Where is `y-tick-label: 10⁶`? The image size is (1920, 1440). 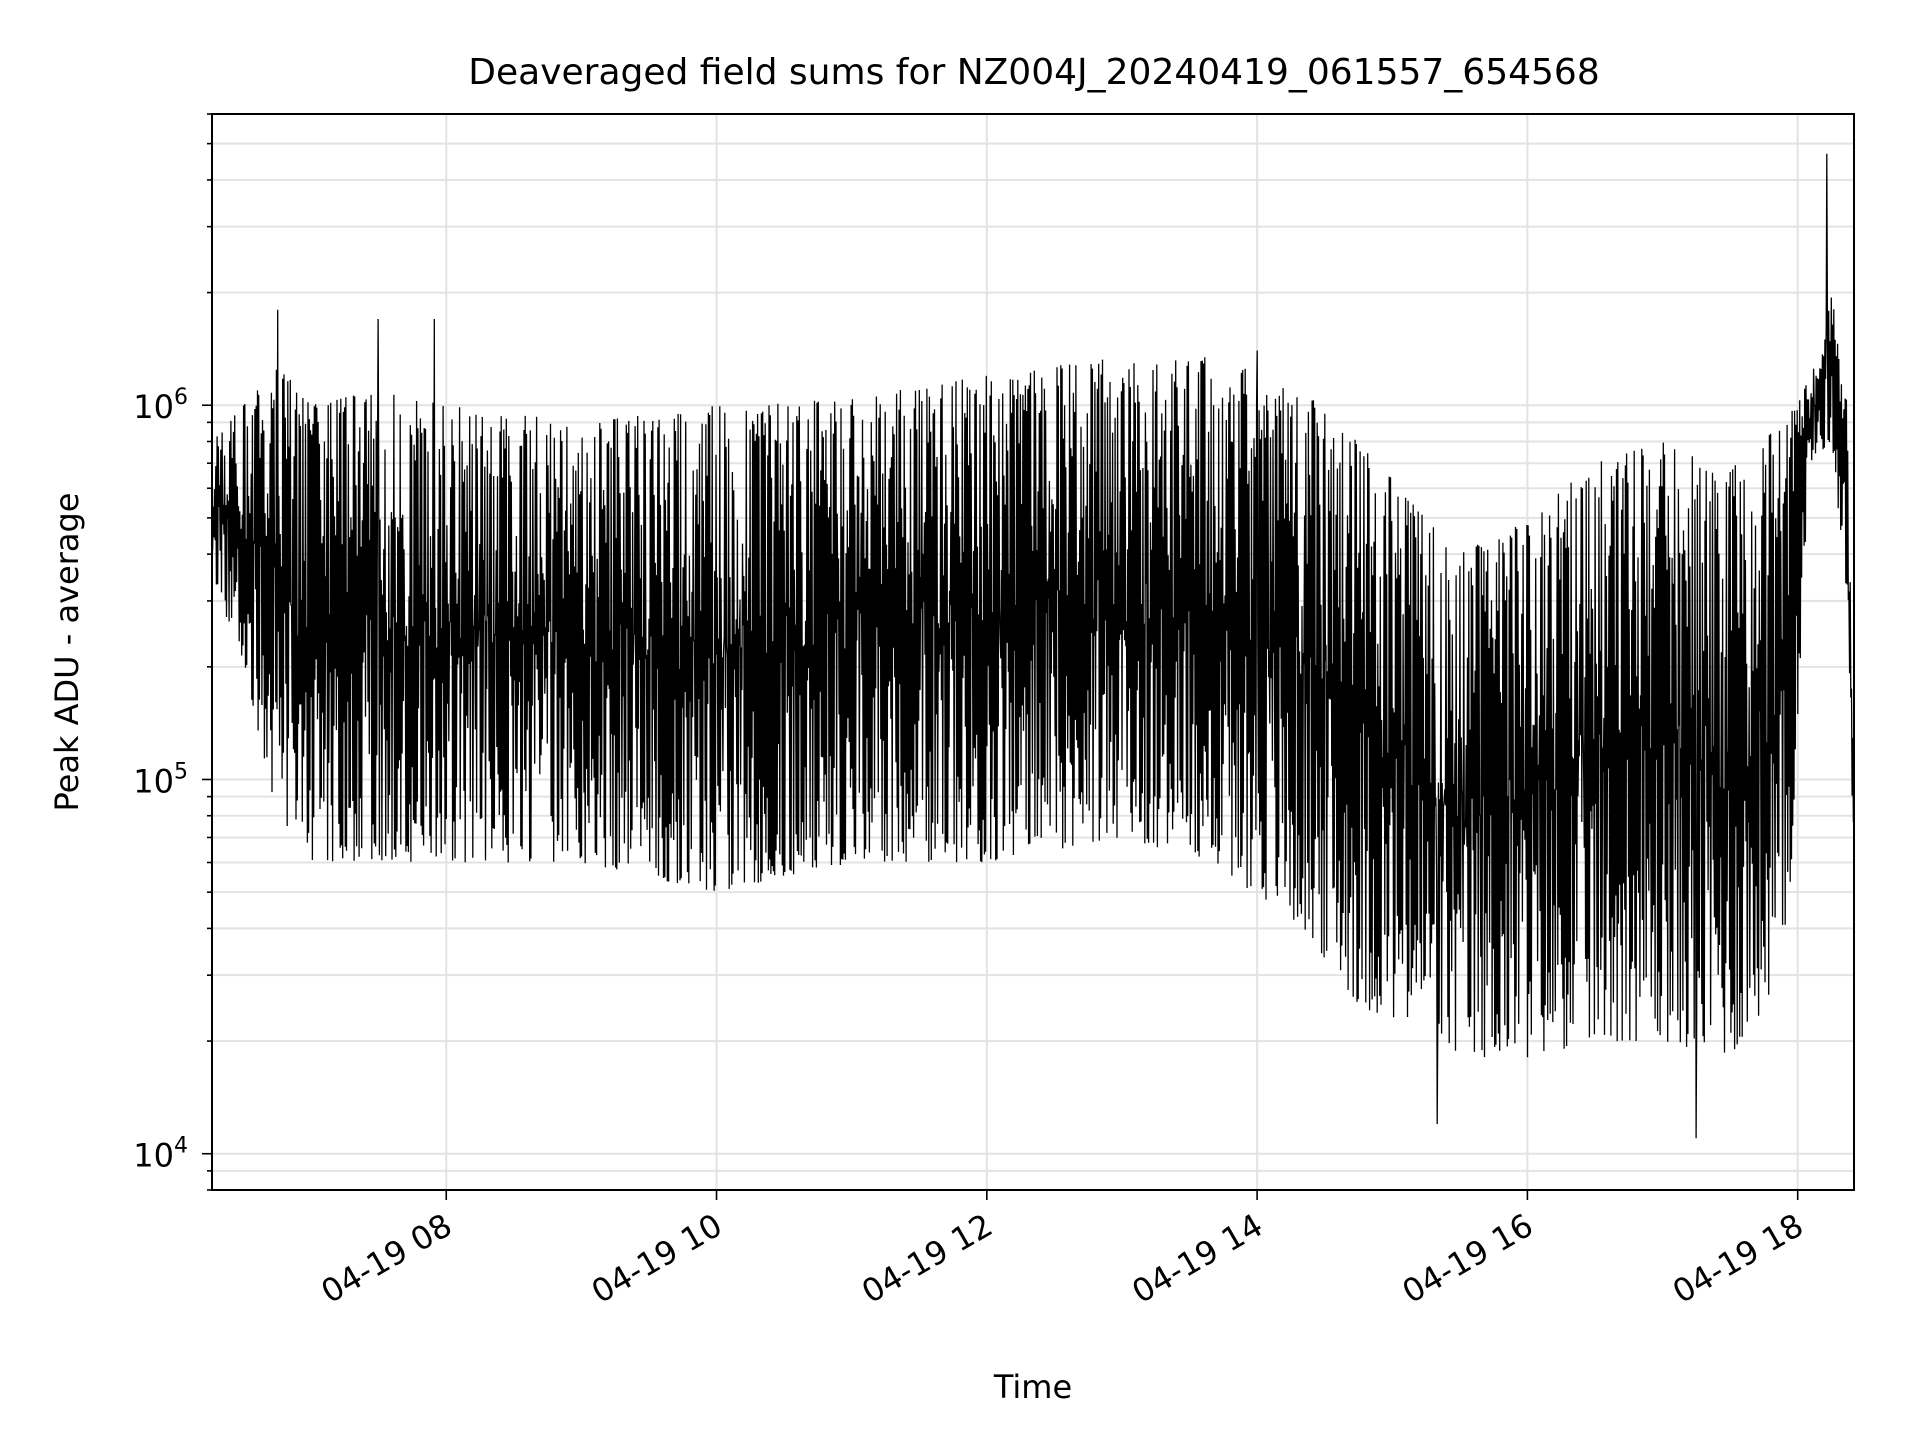 y-tick-label: 10⁶ is located at coordinates (160, 405).